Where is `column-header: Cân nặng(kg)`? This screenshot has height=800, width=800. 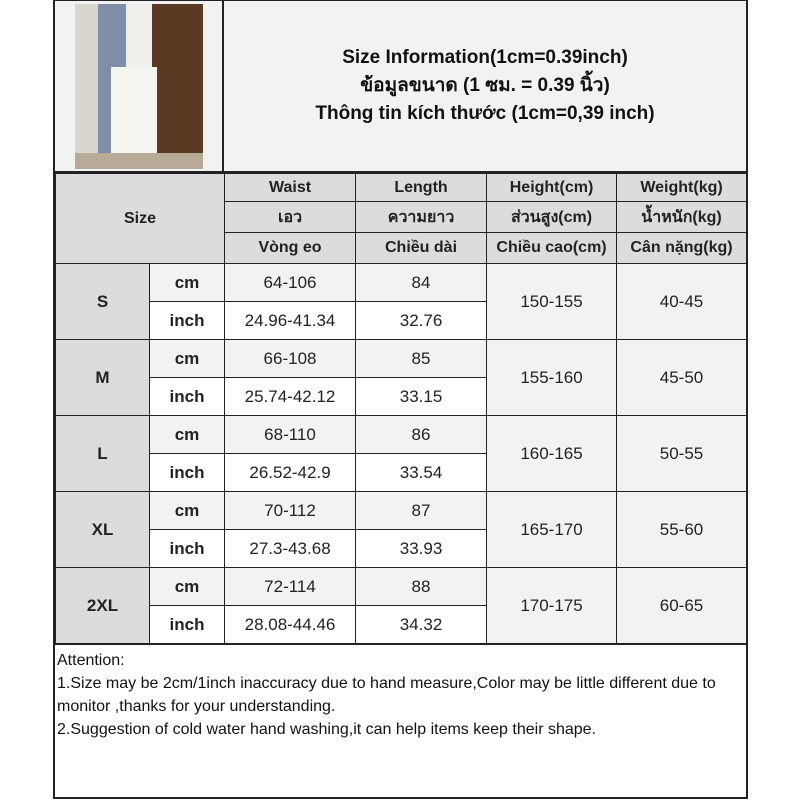
column-header: Cân nặng(kg) is located at coordinates (682, 248).